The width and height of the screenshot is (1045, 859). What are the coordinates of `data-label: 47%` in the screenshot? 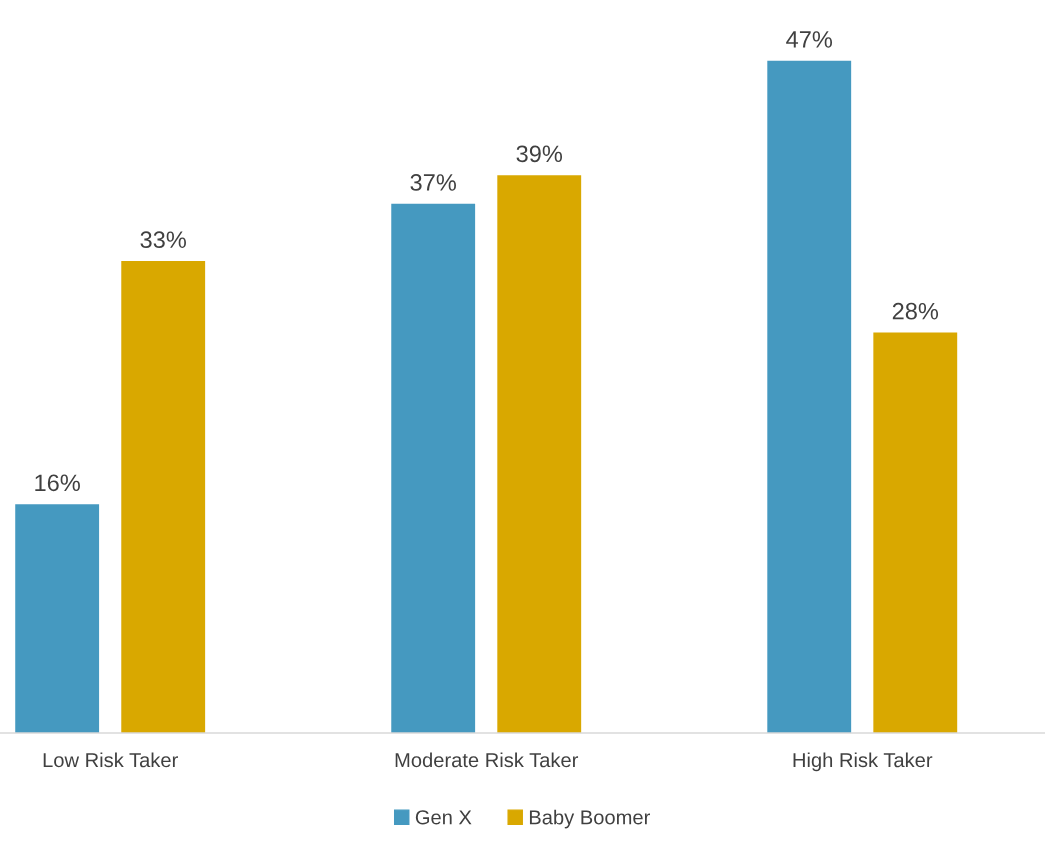 It's located at (809, 39).